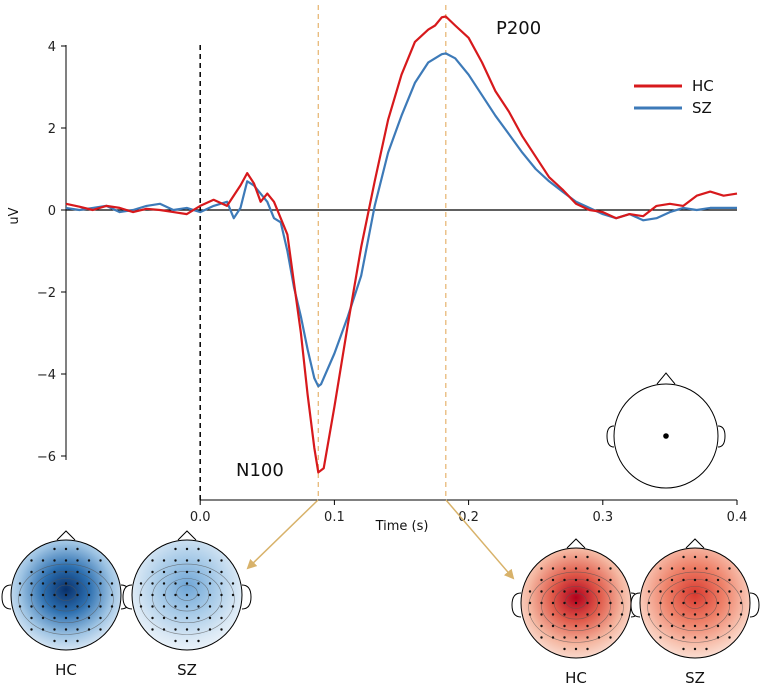  What do you see at coordinates (695, 543) in the screenshot?
I see `topomap-nose` at bounding box center [695, 543].